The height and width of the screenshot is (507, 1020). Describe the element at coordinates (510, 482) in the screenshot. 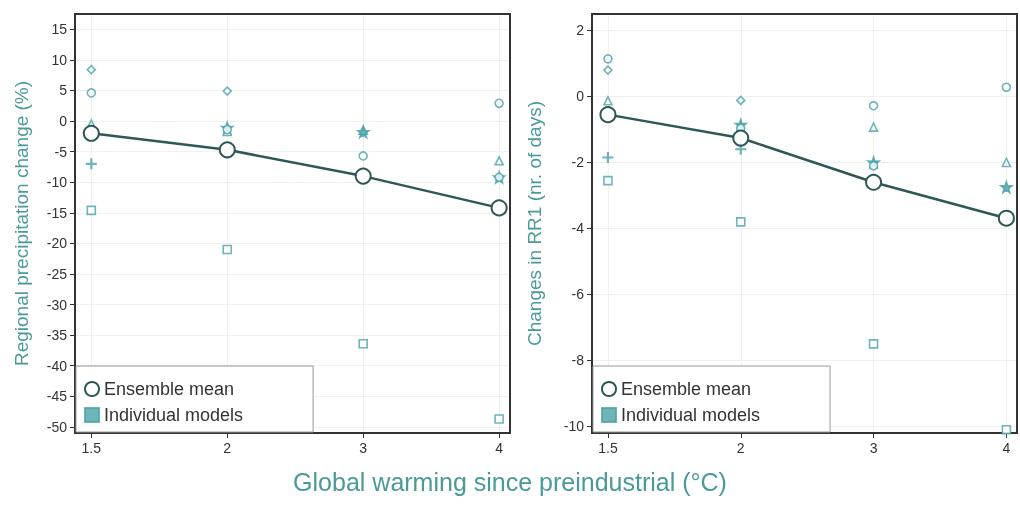

I see `x-axis-title: Global warming since preindustrial (°C)` at that location.